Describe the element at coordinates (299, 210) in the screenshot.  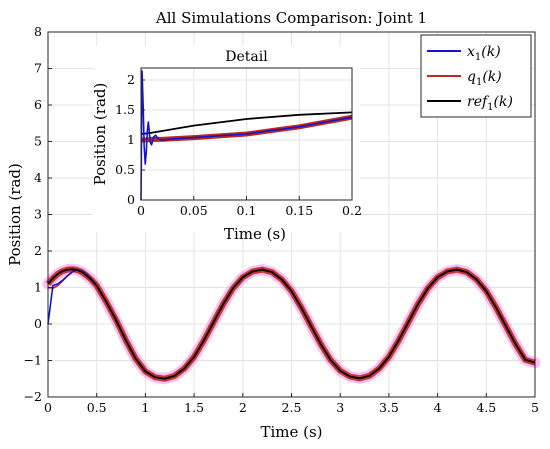
I see `inset-x-tick-label: 0.15` at that location.